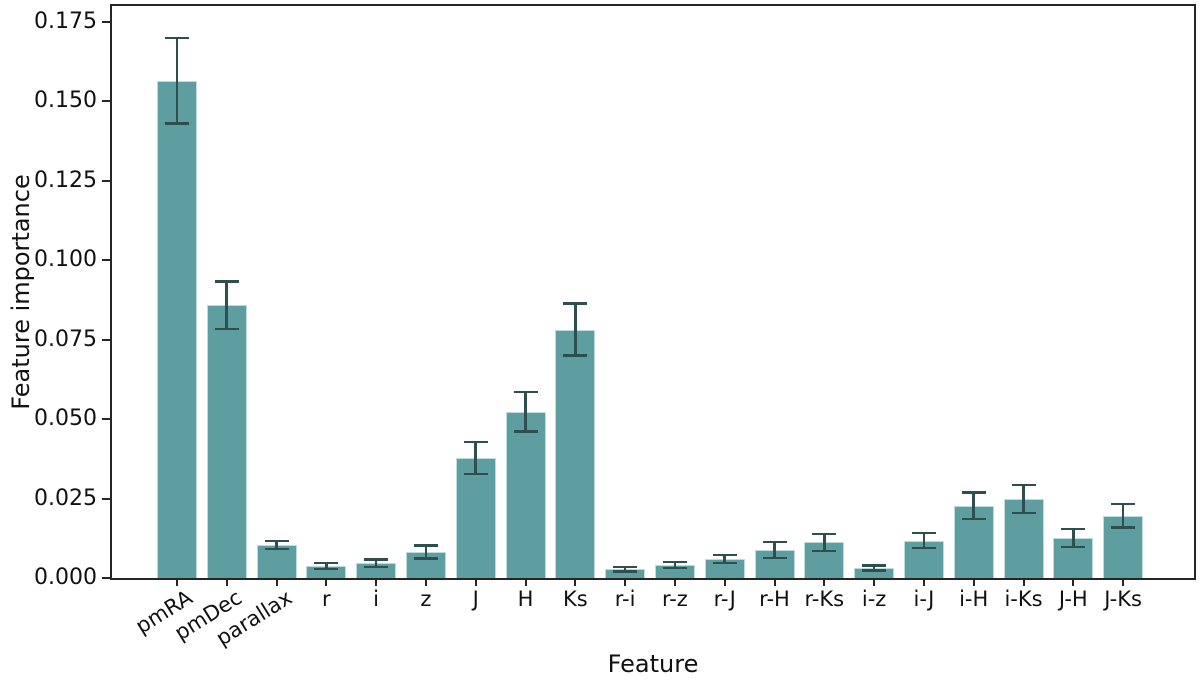  Describe the element at coordinates (674, 599) in the screenshot. I see `x-tick-label-r-z: r-z` at that location.